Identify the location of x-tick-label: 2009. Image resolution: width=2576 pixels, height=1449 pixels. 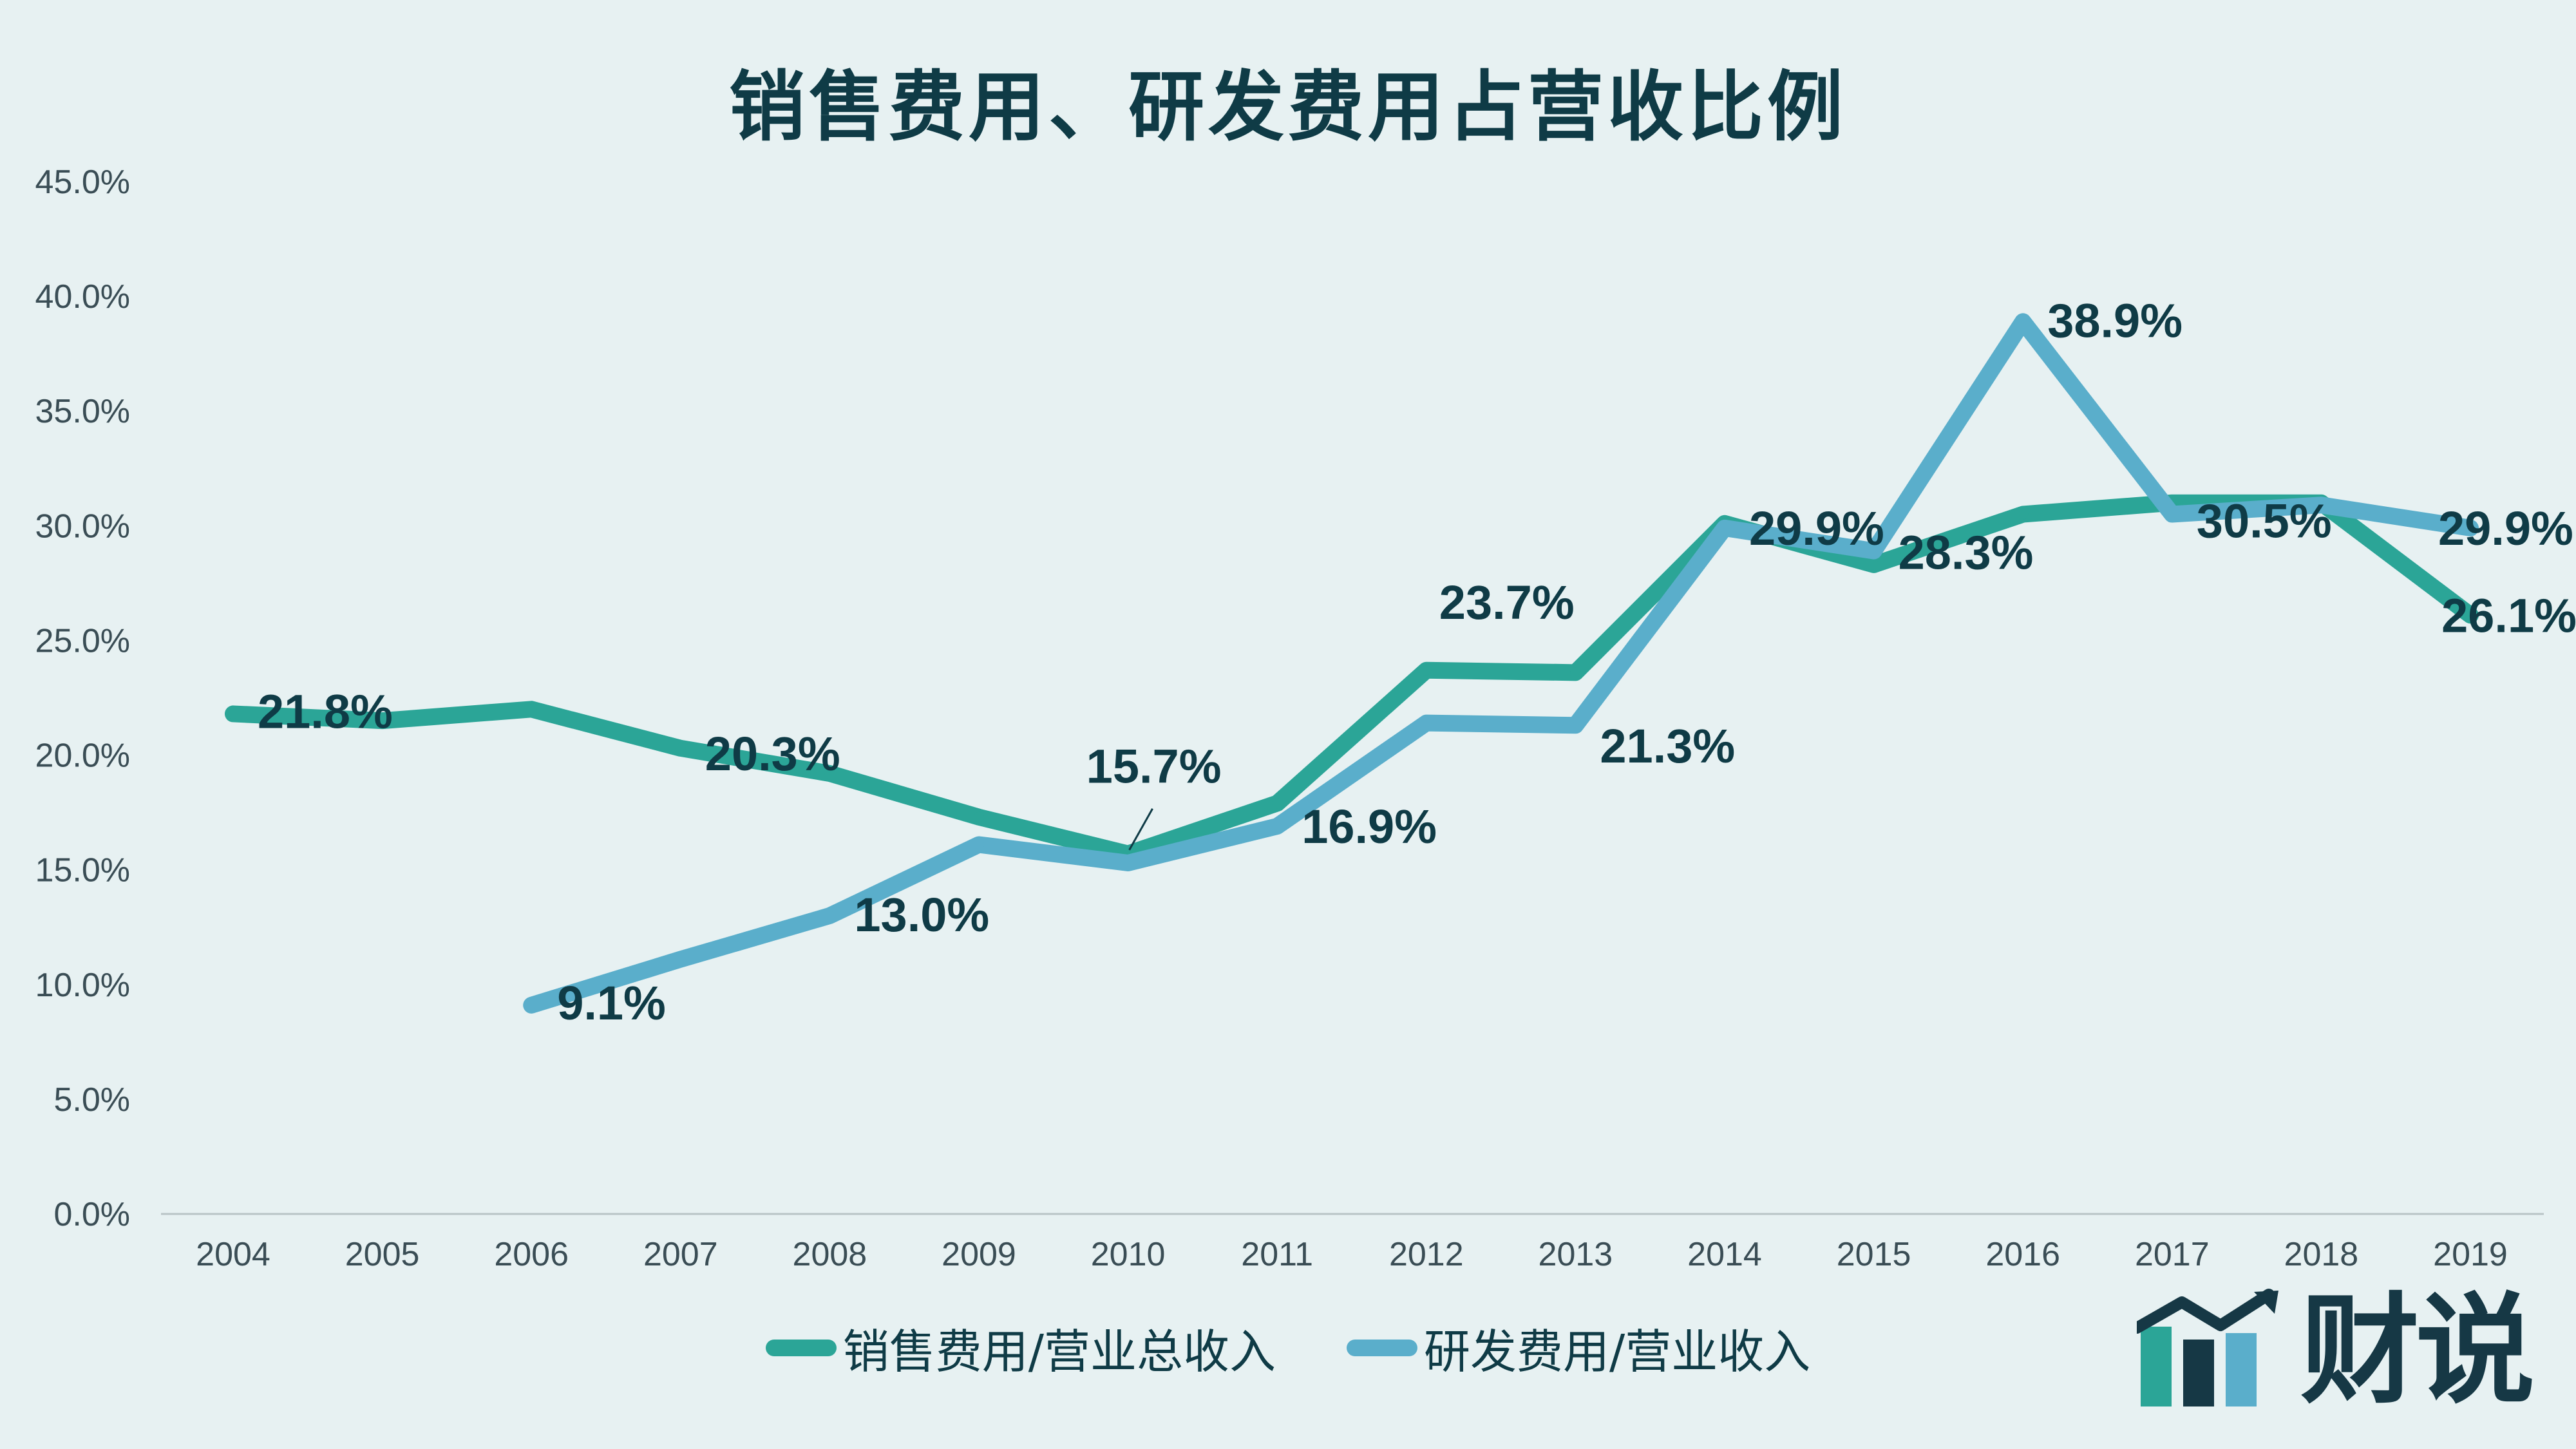
(979, 1254).